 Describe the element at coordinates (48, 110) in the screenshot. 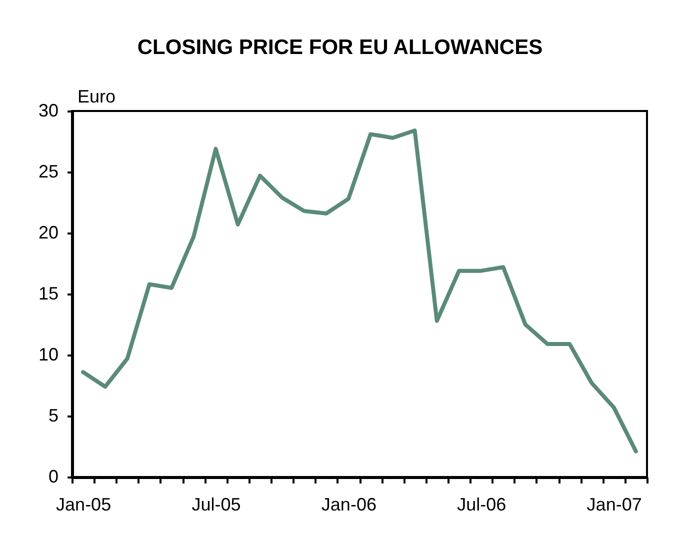

I see `y-tick-label: 30` at that location.